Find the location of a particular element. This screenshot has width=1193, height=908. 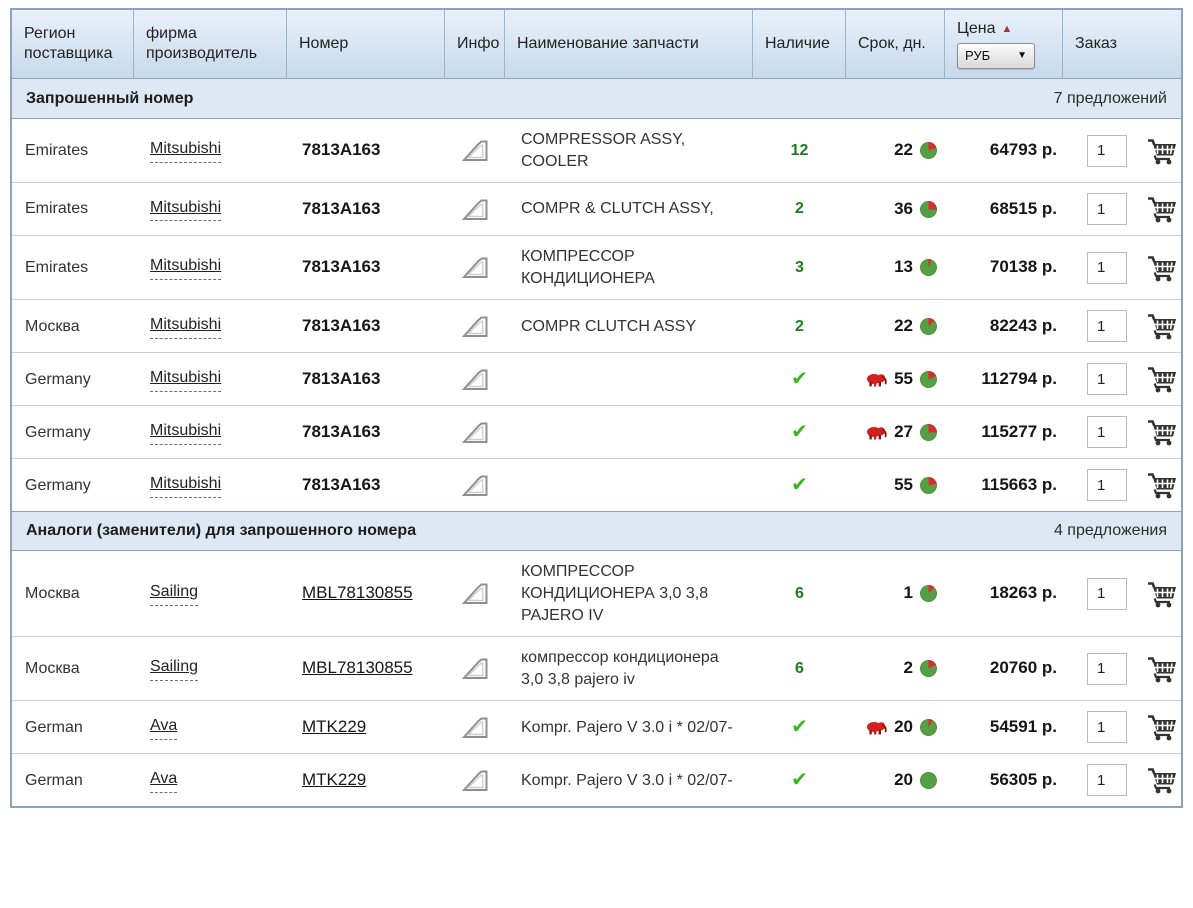

price-cell: 70138 р. is located at coordinates (1004, 267).